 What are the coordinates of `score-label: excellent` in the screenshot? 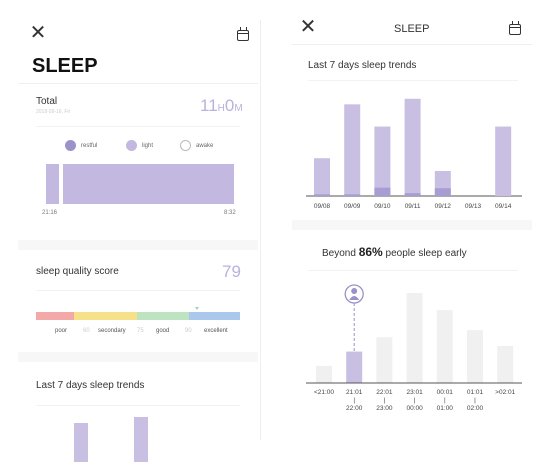 It's located at (216, 331).